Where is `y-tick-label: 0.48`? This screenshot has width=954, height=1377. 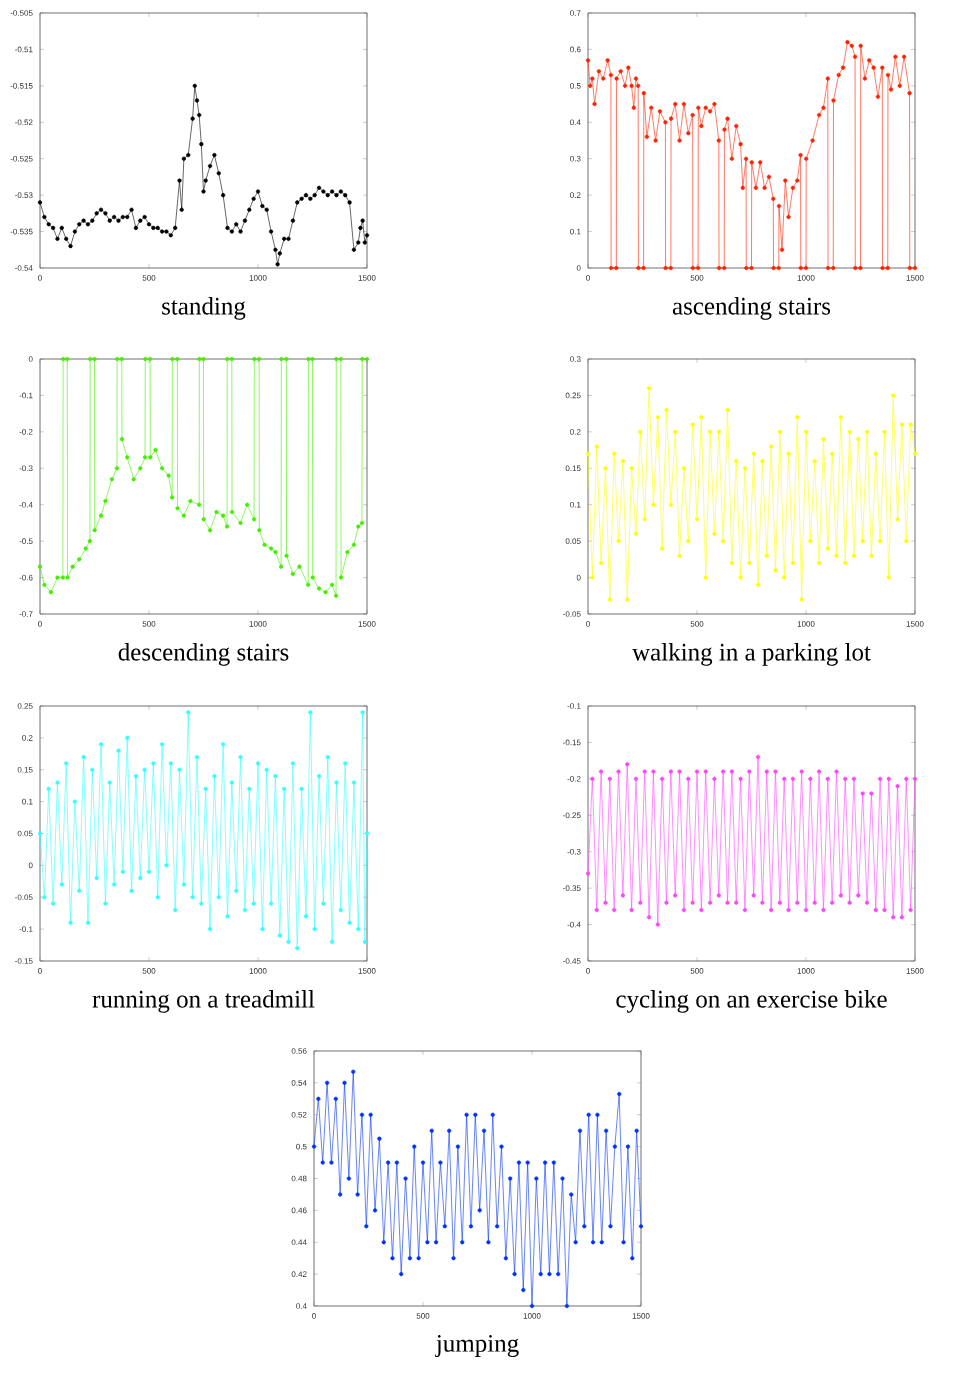
y-tick-label: 0.48 is located at coordinates (299, 1178).